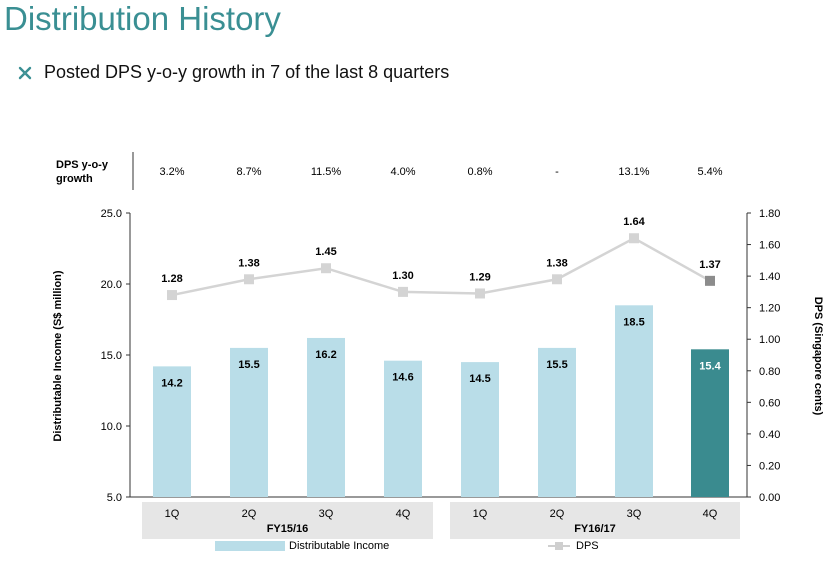  What do you see at coordinates (769, 246) in the screenshot?
I see `y-right-tick-label: 1.60` at bounding box center [769, 246].